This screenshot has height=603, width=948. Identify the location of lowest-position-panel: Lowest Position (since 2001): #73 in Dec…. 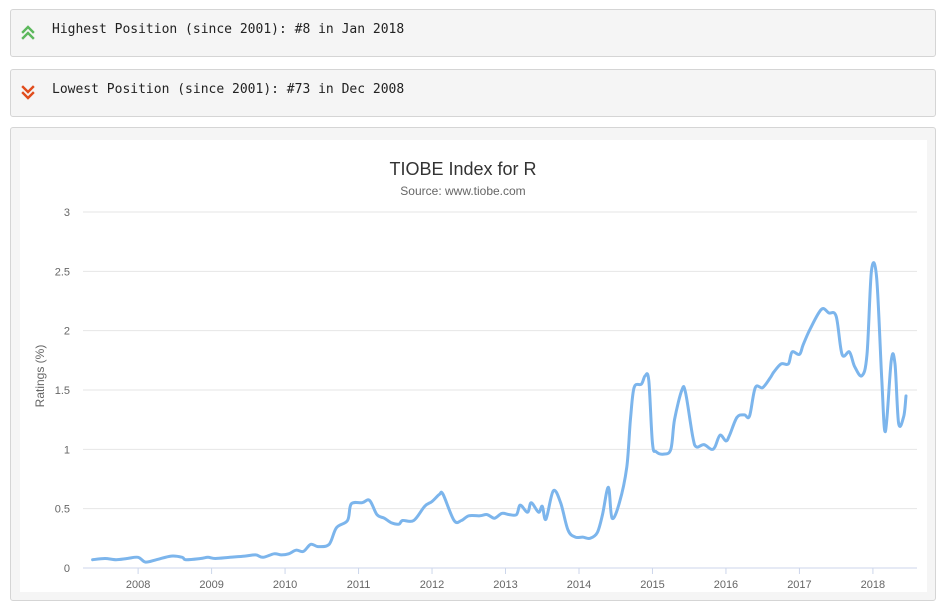
(473, 93).